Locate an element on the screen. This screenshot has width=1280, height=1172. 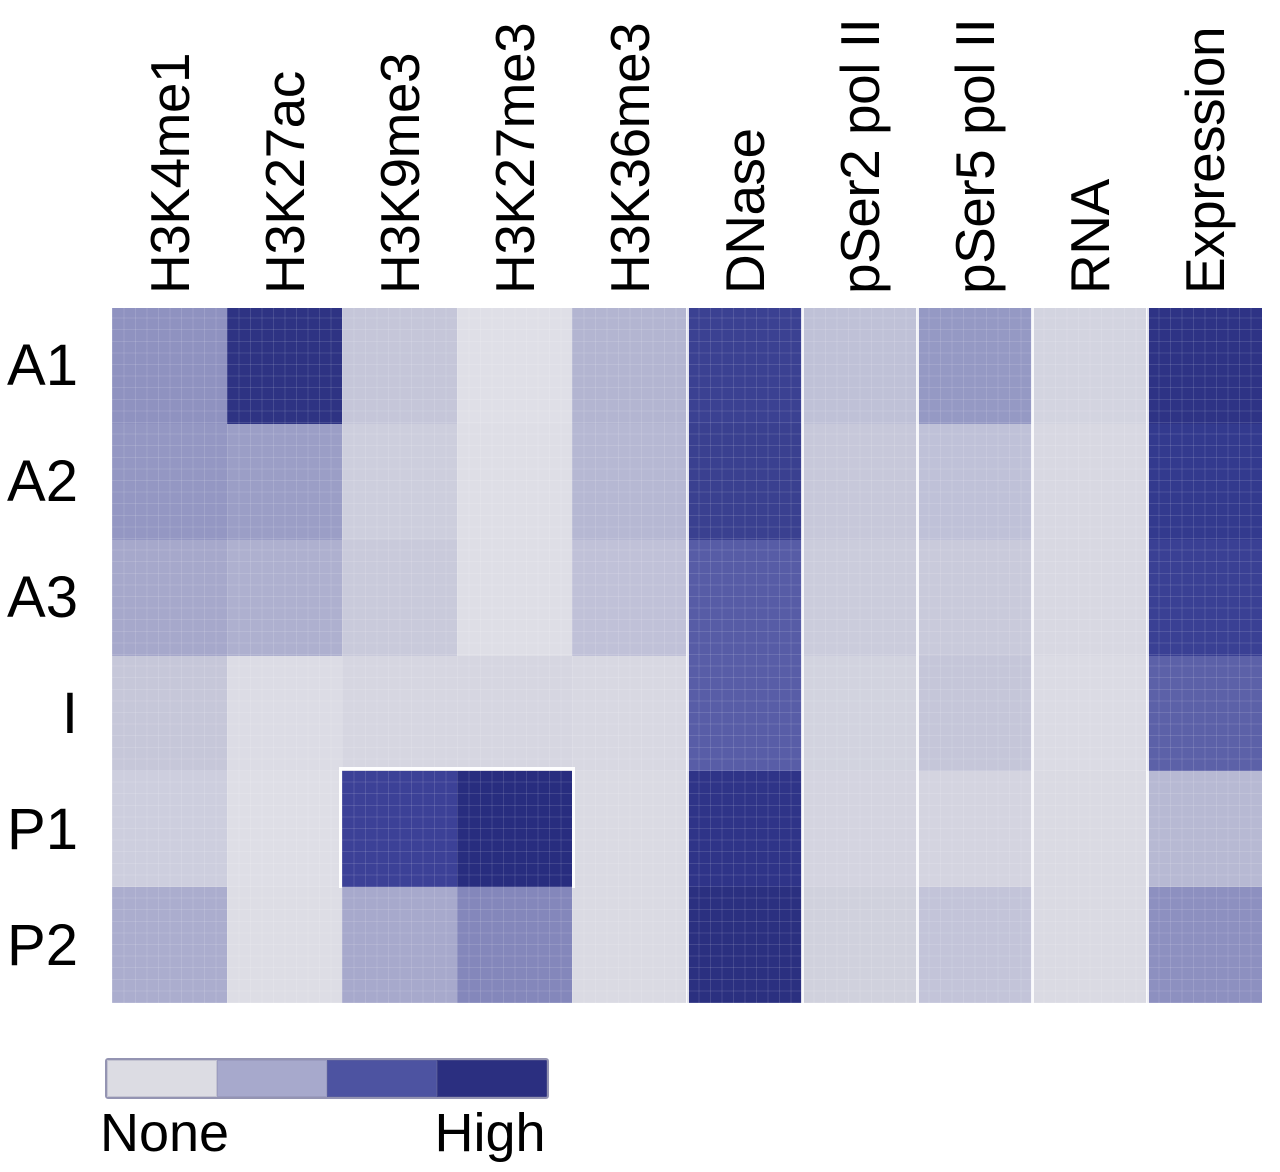
column-label: H3K36me3 is located at coordinates (629, 158).